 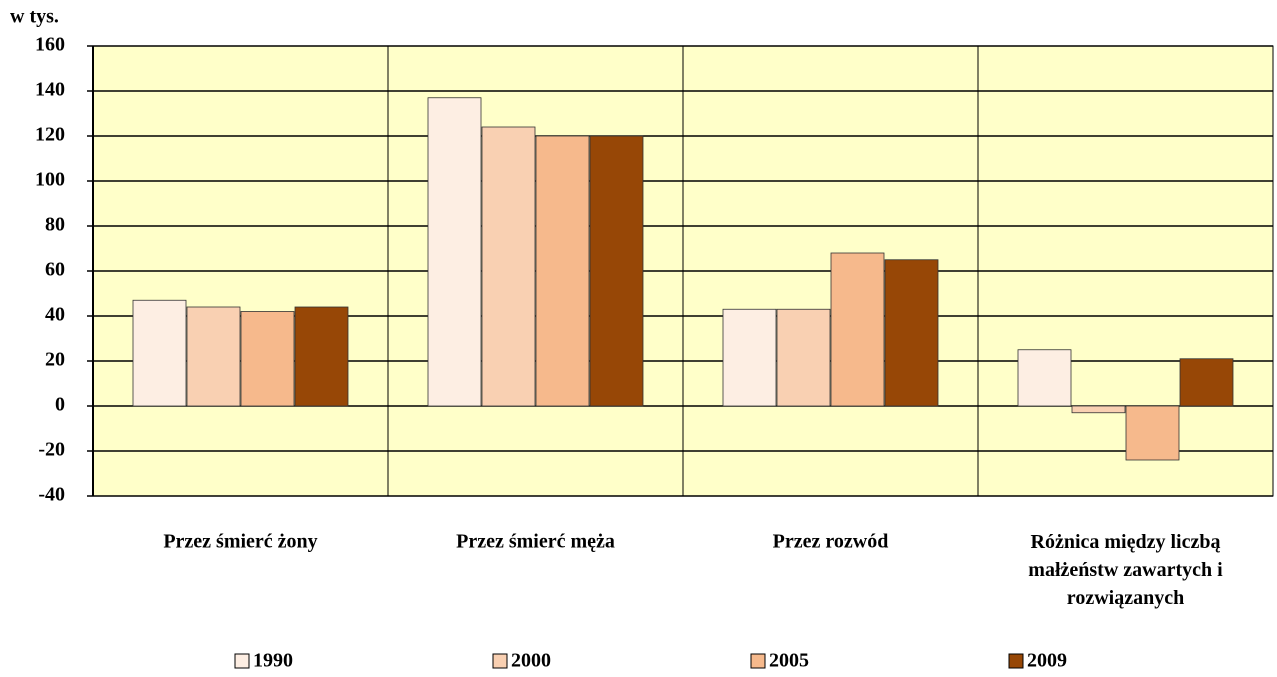 I want to click on y-tick-label: 80, so click(x=55, y=225).